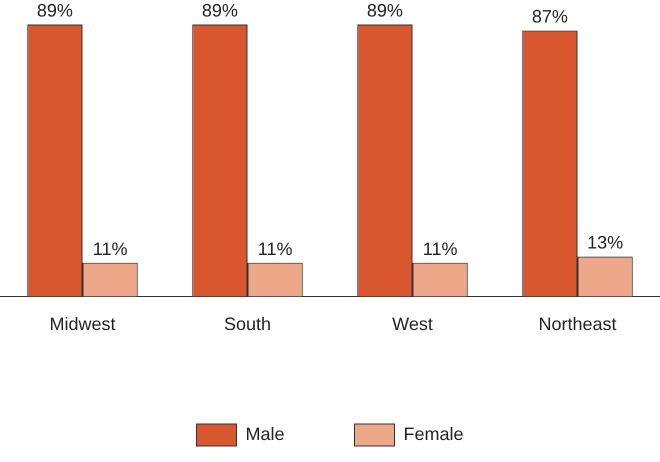 The height and width of the screenshot is (462, 660). Describe the element at coordinates (82, 324) in the screenshot. I see `x-tick-label: Midwest` at that location.